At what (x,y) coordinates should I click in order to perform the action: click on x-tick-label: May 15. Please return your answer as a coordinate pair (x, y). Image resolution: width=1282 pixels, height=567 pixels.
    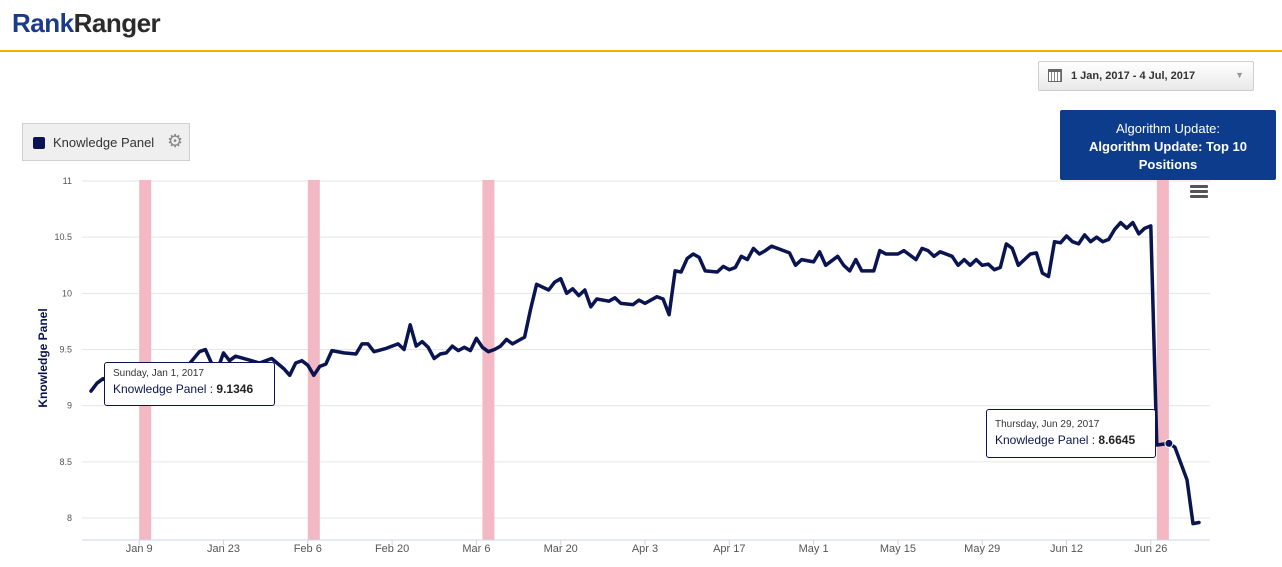
    Looking at the image, I should click on (898, 549).